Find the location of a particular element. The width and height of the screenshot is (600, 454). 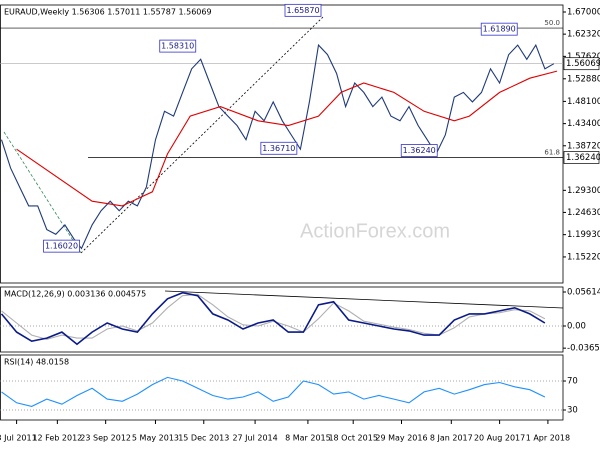

price-box-label: 1.36240 is located at coordinates (583, 158).